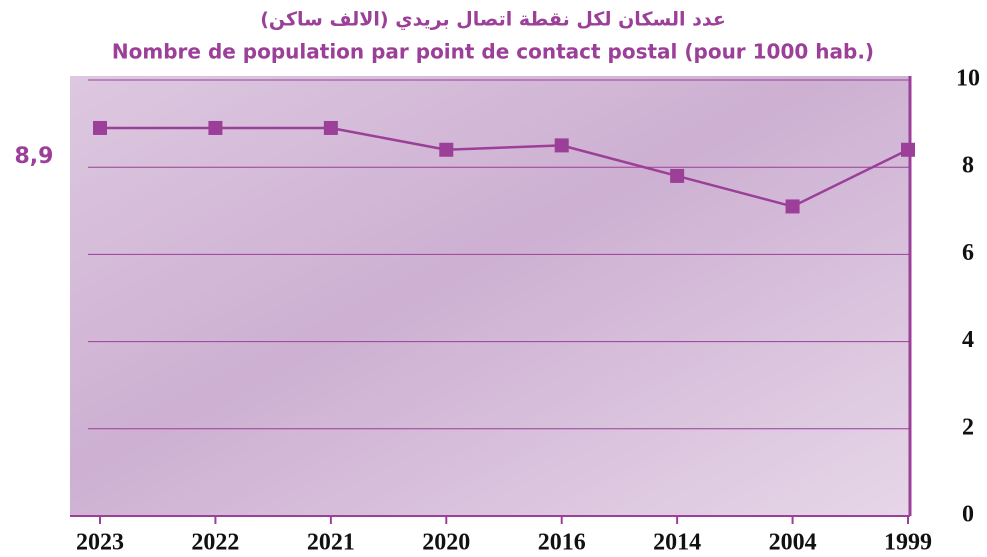  I want to click on y-tick-label: 6, so click(968, 253).